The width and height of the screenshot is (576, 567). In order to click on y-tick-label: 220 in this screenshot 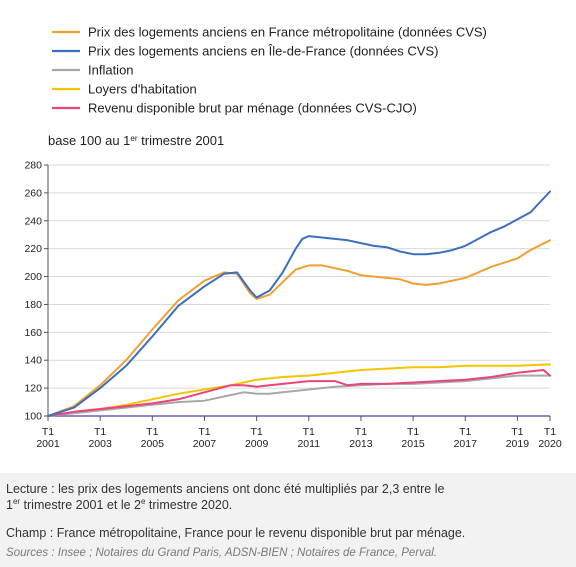, I will do `click(33, 249)`.